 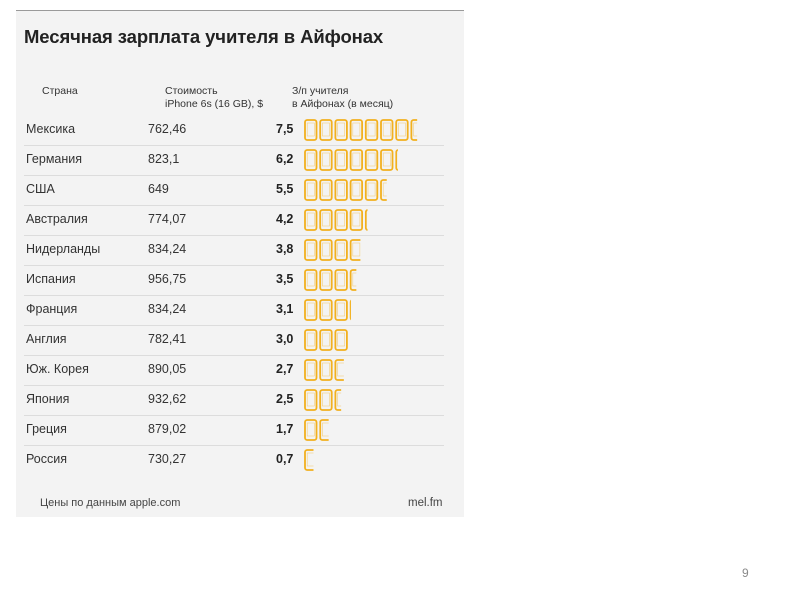 I want to click on country-cell: Юж. Корея, so click(x=57, y=369).